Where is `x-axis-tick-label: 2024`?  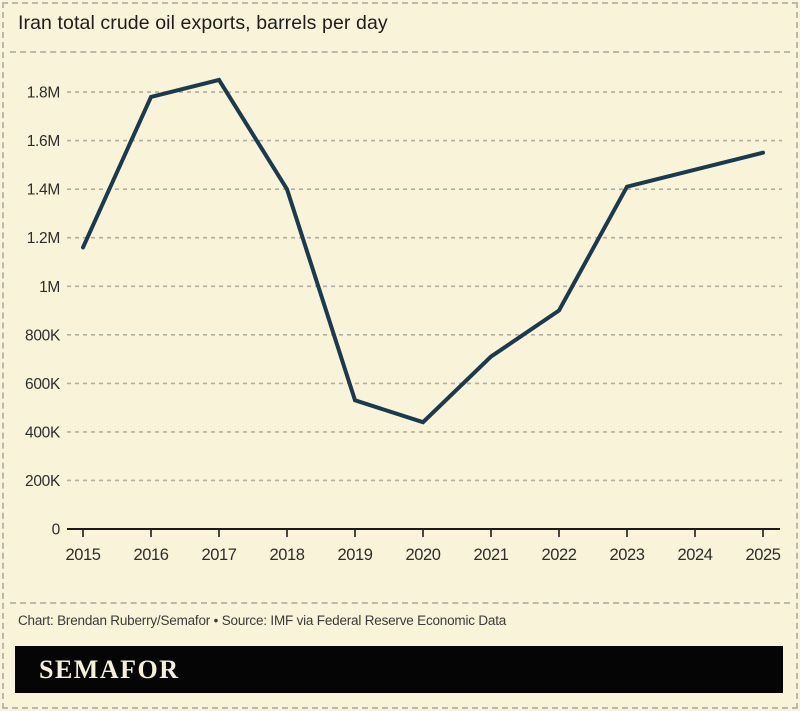
x-axis-tick-label: 2024 is located at coordinates (694, 555).